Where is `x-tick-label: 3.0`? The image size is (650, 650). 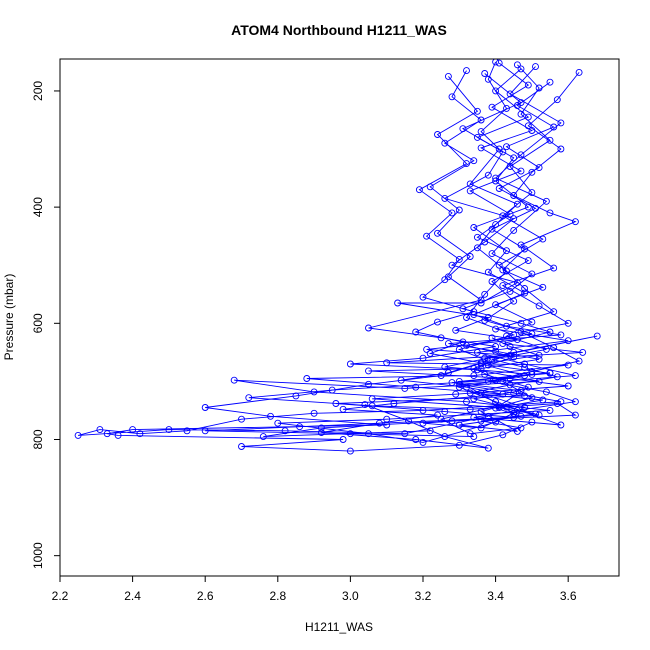 x-tick-label: 3.0 is located at coordinates (350, 596).